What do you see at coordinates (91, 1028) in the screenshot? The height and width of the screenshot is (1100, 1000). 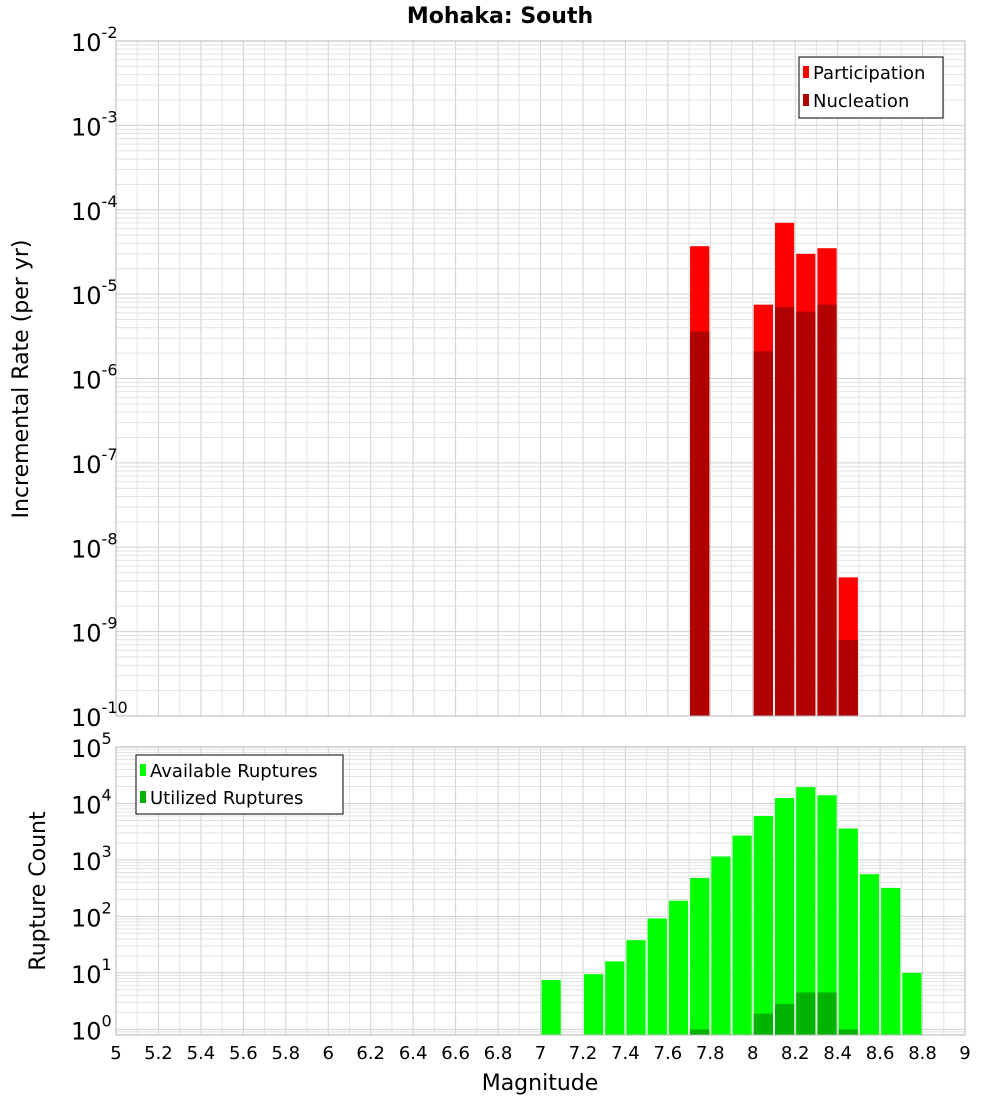 I see `count-y-tick-label: 10⁰` at bounding box center [91, 1028].